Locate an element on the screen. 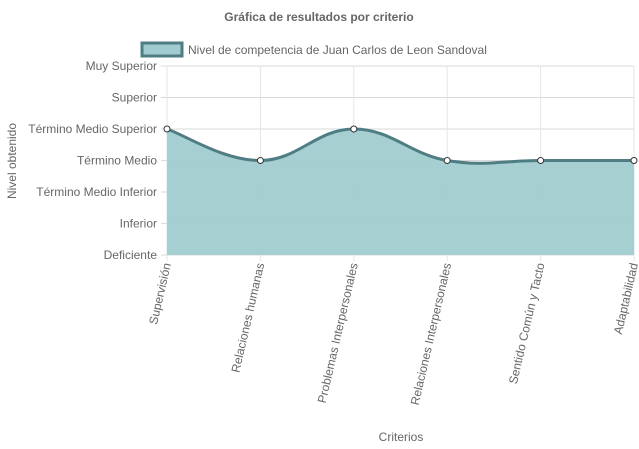 The height and width of the screenshot is (449, 639). y-axis-label: Nivel obtenido is located at coordinates (12, 161).